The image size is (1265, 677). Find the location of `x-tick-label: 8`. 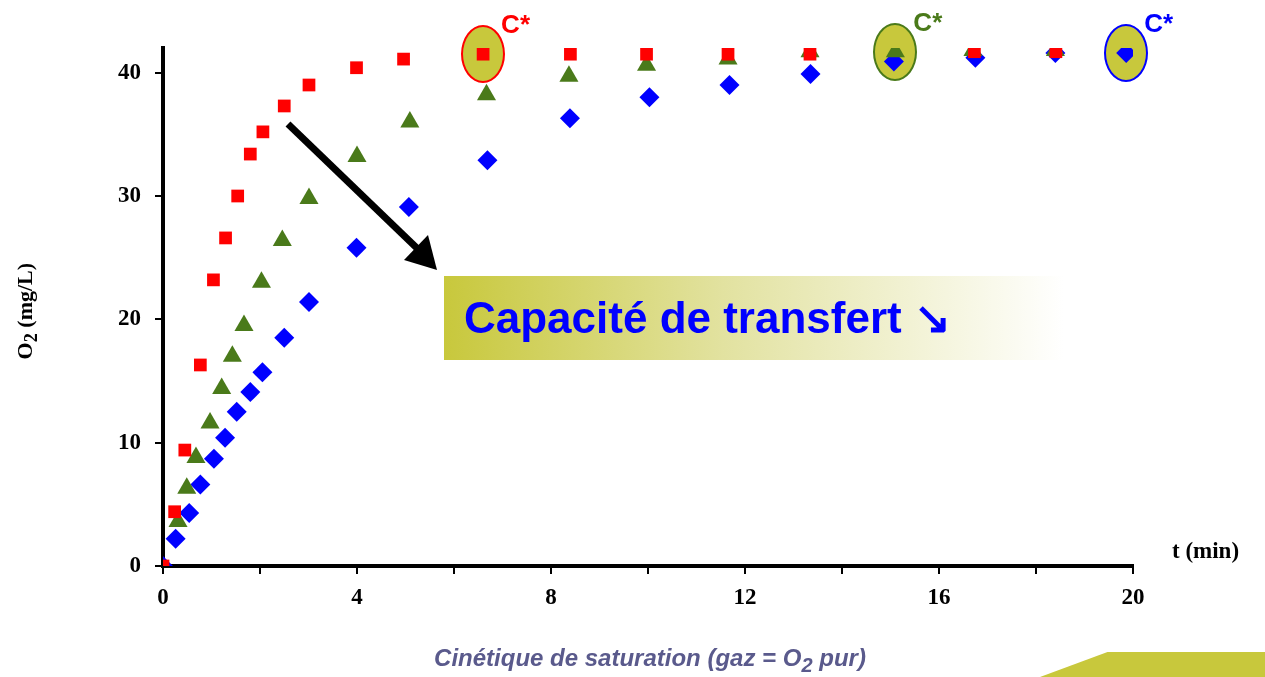

x-tick-label: 8 is located at coordinates (551, 596).